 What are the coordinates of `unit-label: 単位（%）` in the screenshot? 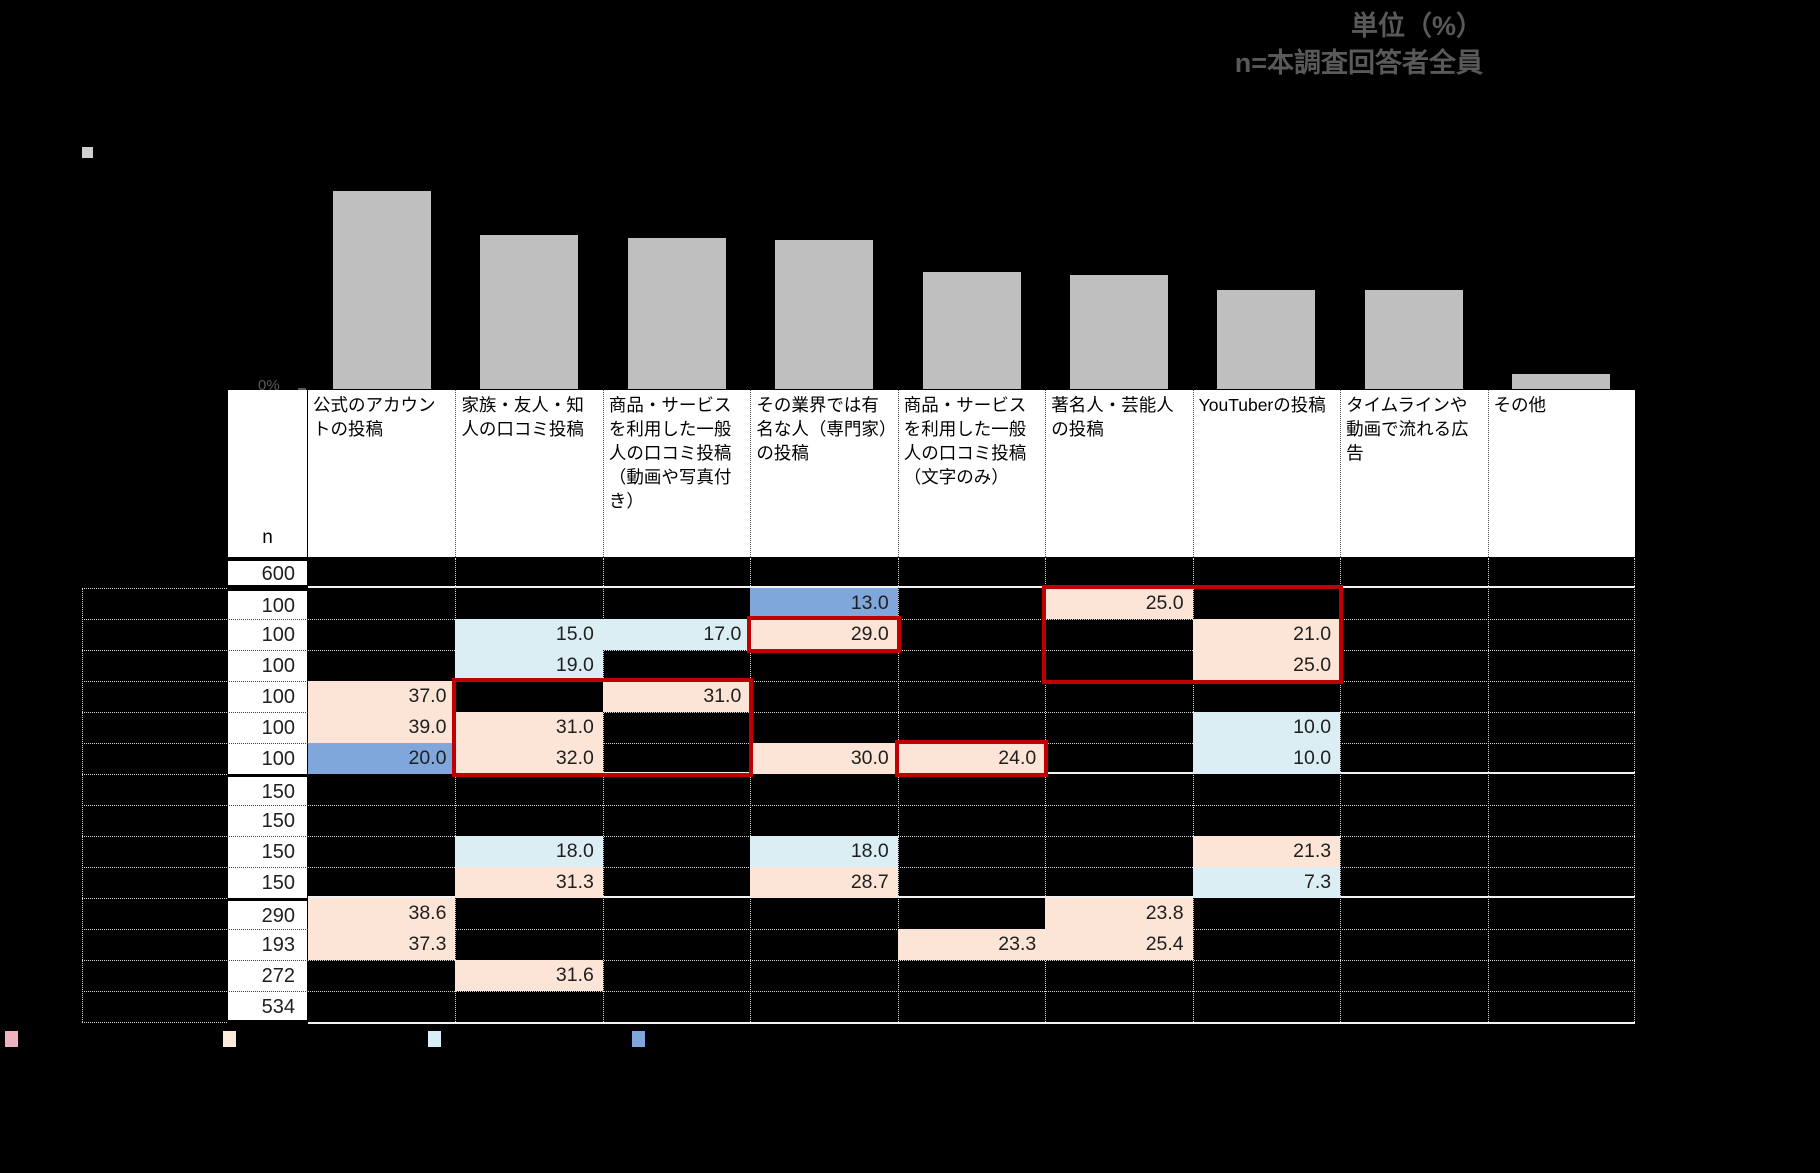 It's located at (1416, 26).